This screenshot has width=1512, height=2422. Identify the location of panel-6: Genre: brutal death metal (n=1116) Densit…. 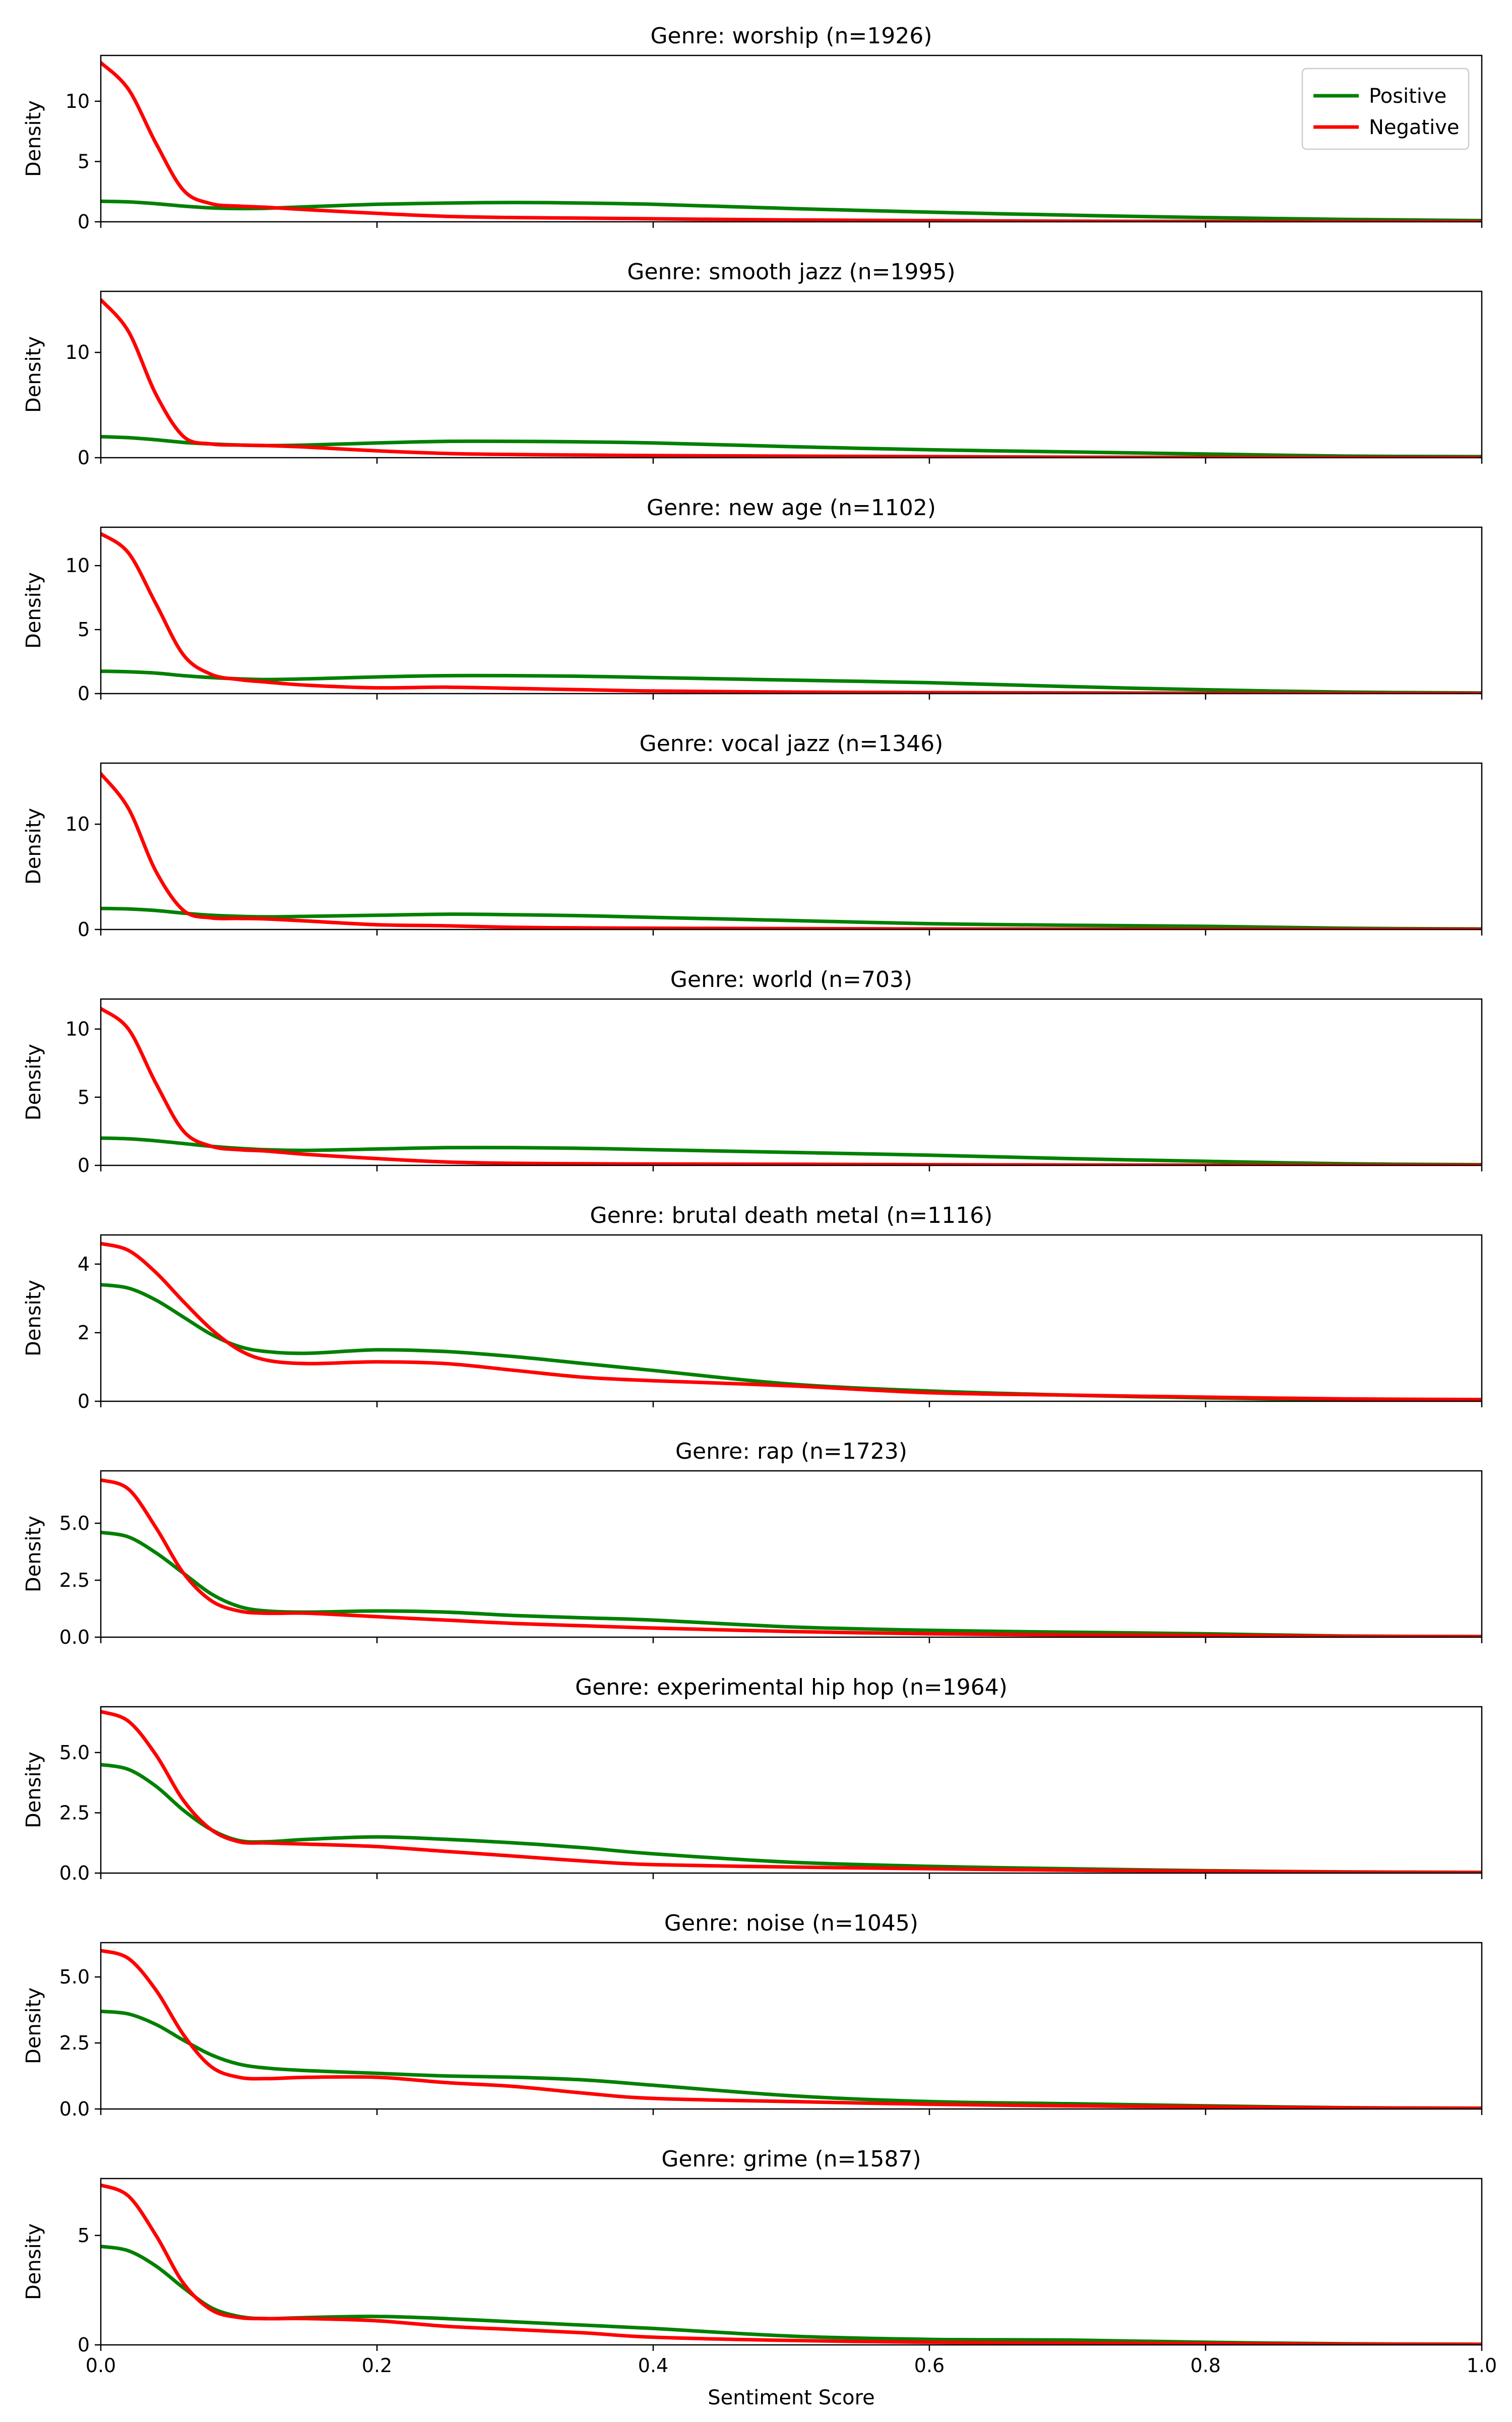
(752, 1307).